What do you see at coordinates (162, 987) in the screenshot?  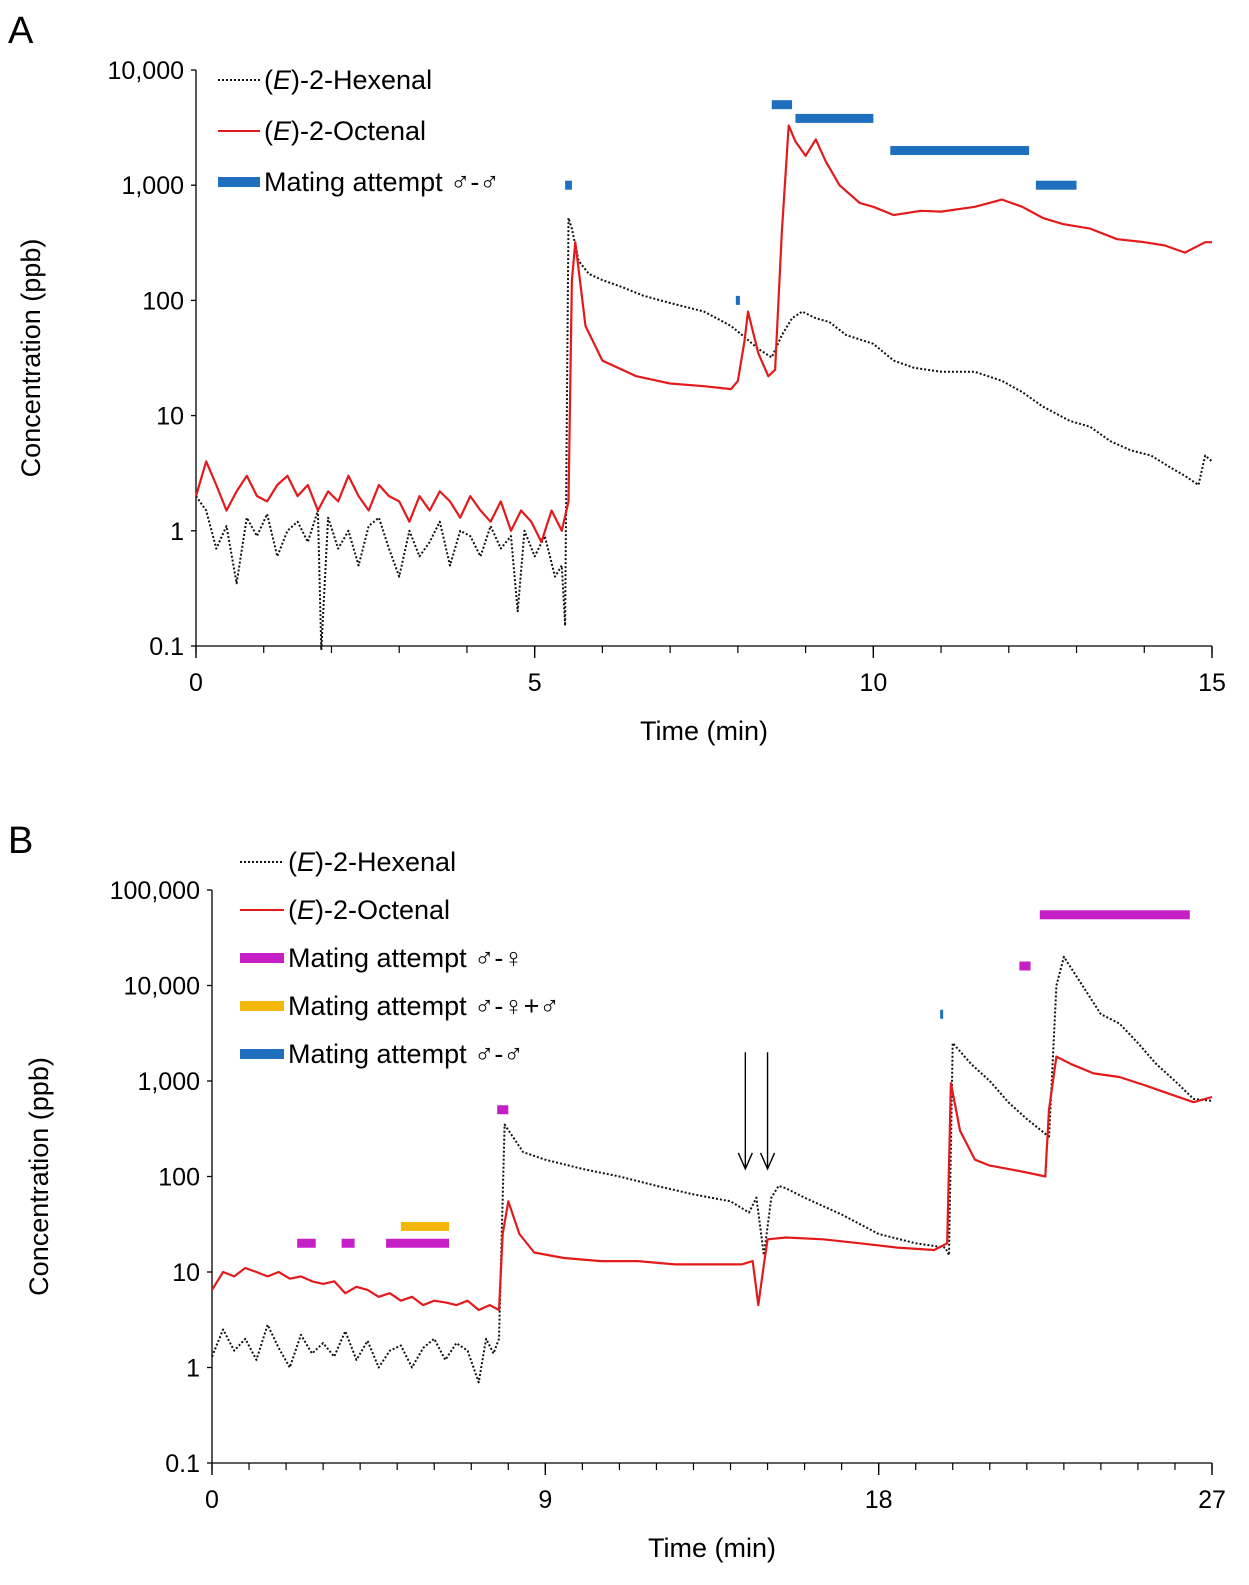 I see `panel-b-y-tick-label: 10,000` at bounding box center [162, 987].